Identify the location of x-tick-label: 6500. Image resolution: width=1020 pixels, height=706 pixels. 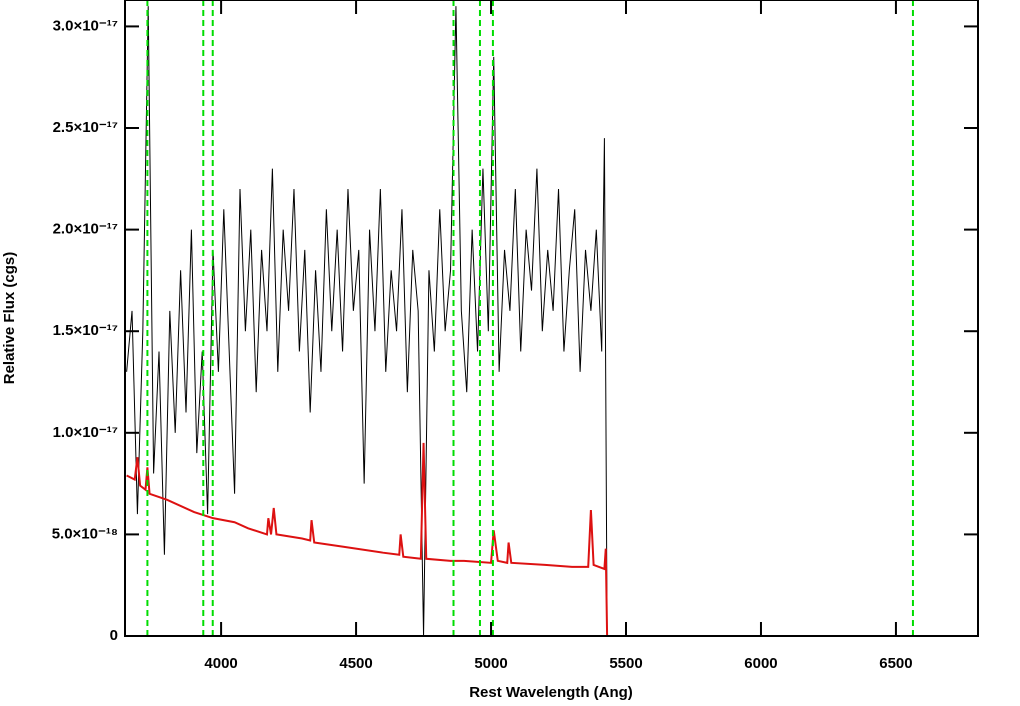
(895, 663).